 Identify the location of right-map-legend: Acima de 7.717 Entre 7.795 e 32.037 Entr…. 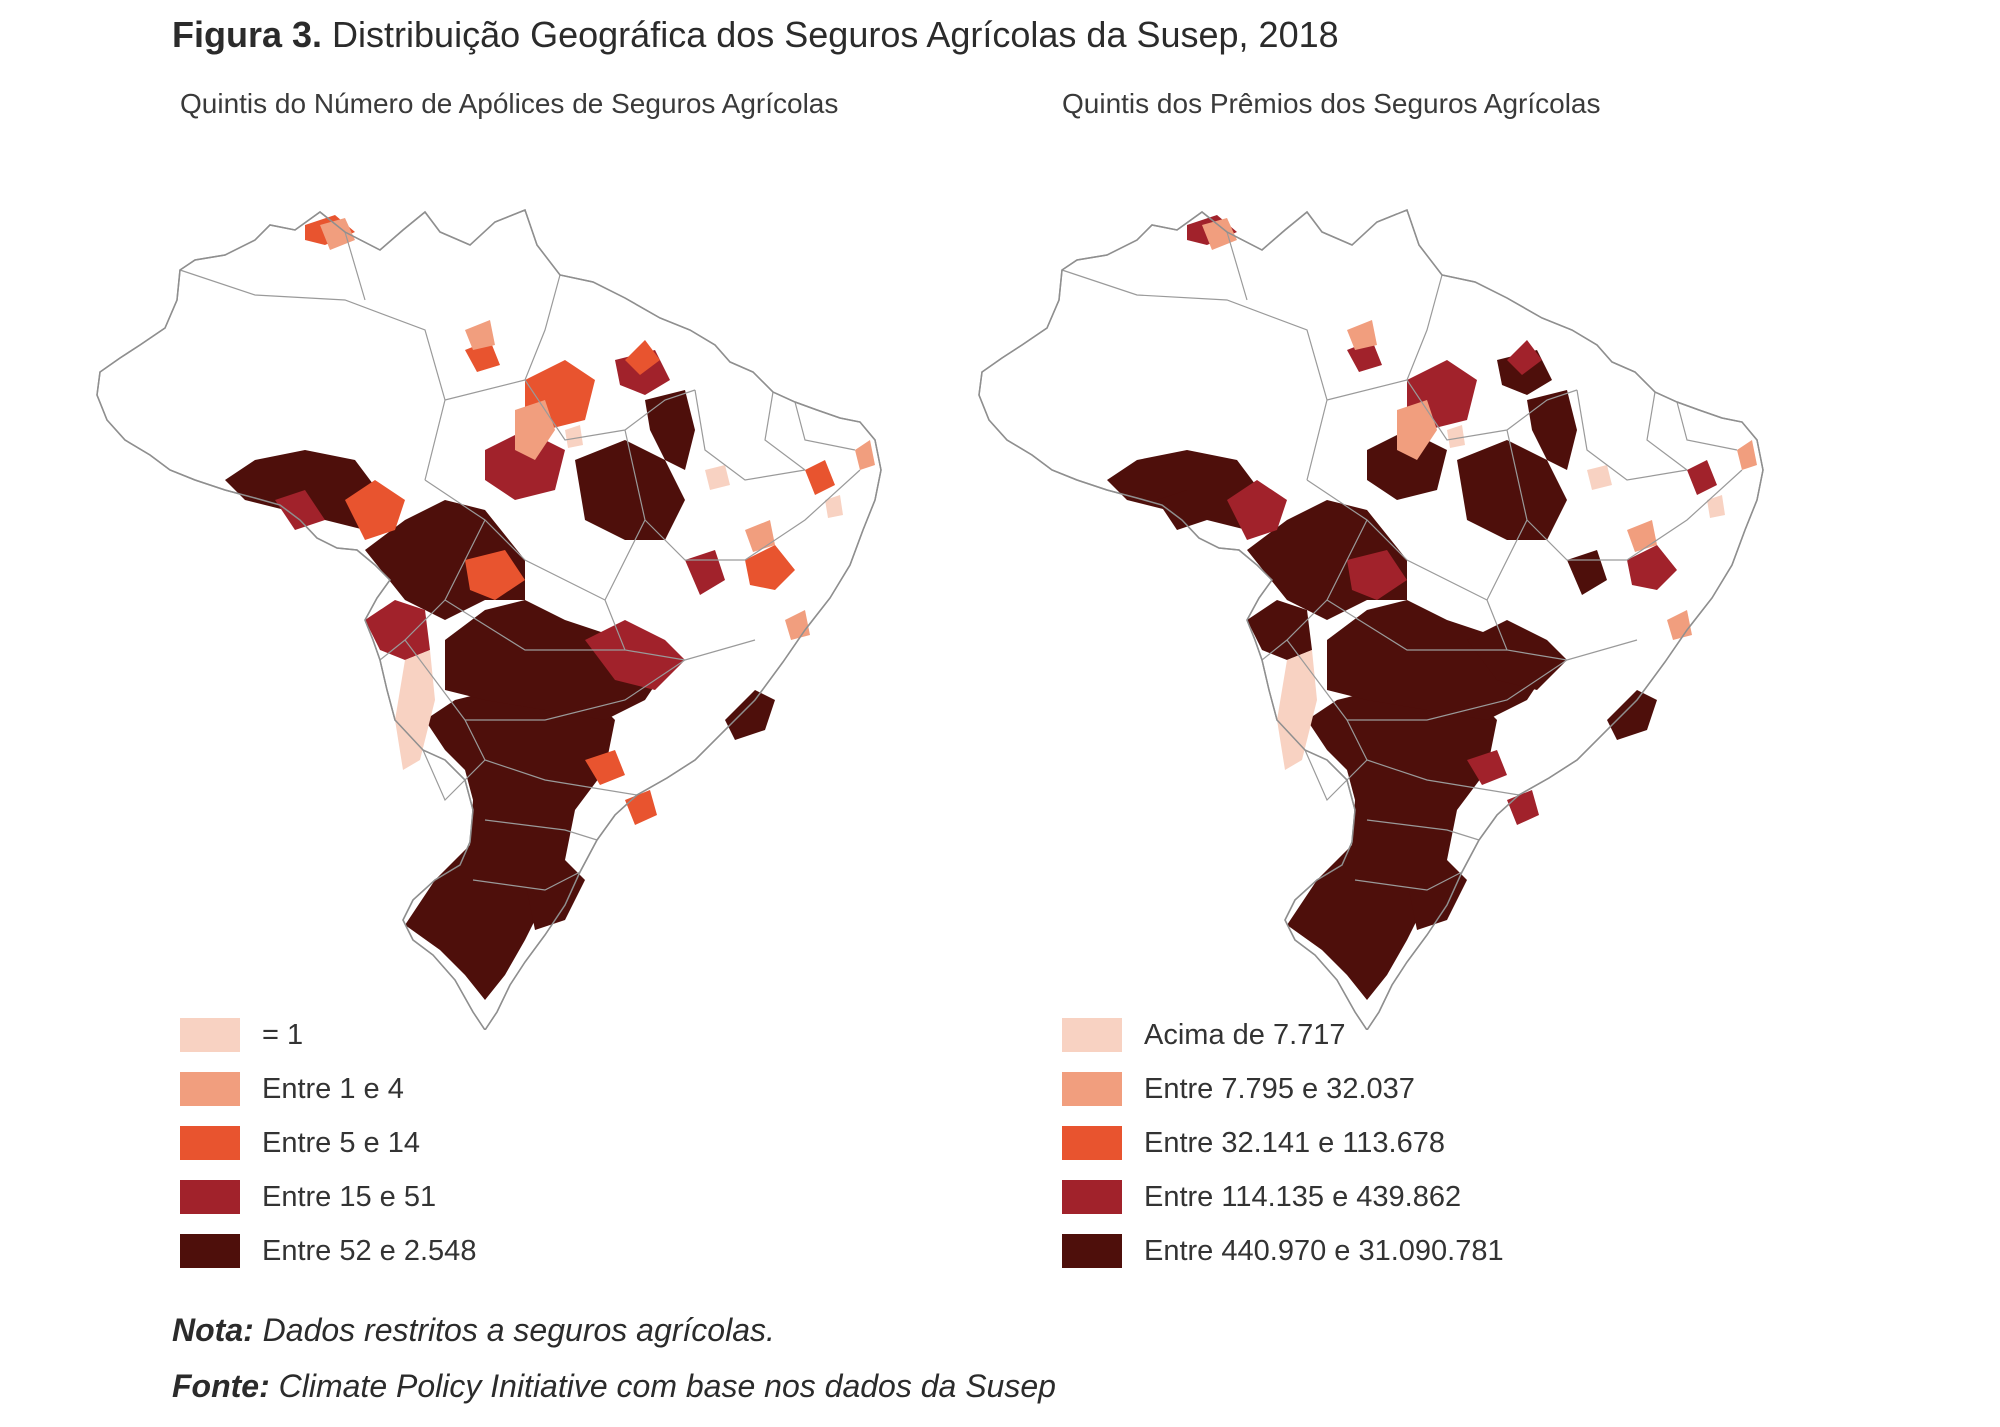
(1283, 1143).